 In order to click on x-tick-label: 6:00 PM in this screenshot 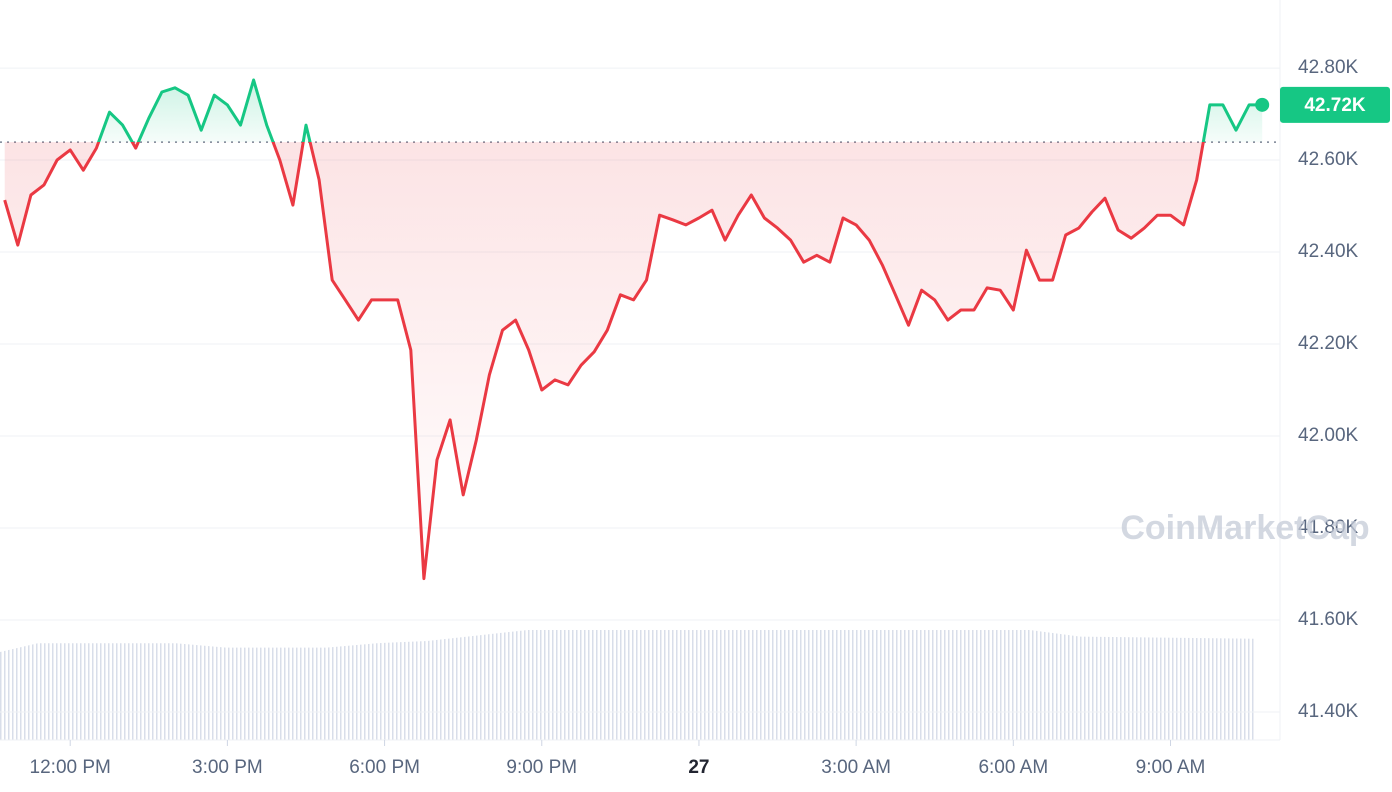, I will do `click(384, 767)`.